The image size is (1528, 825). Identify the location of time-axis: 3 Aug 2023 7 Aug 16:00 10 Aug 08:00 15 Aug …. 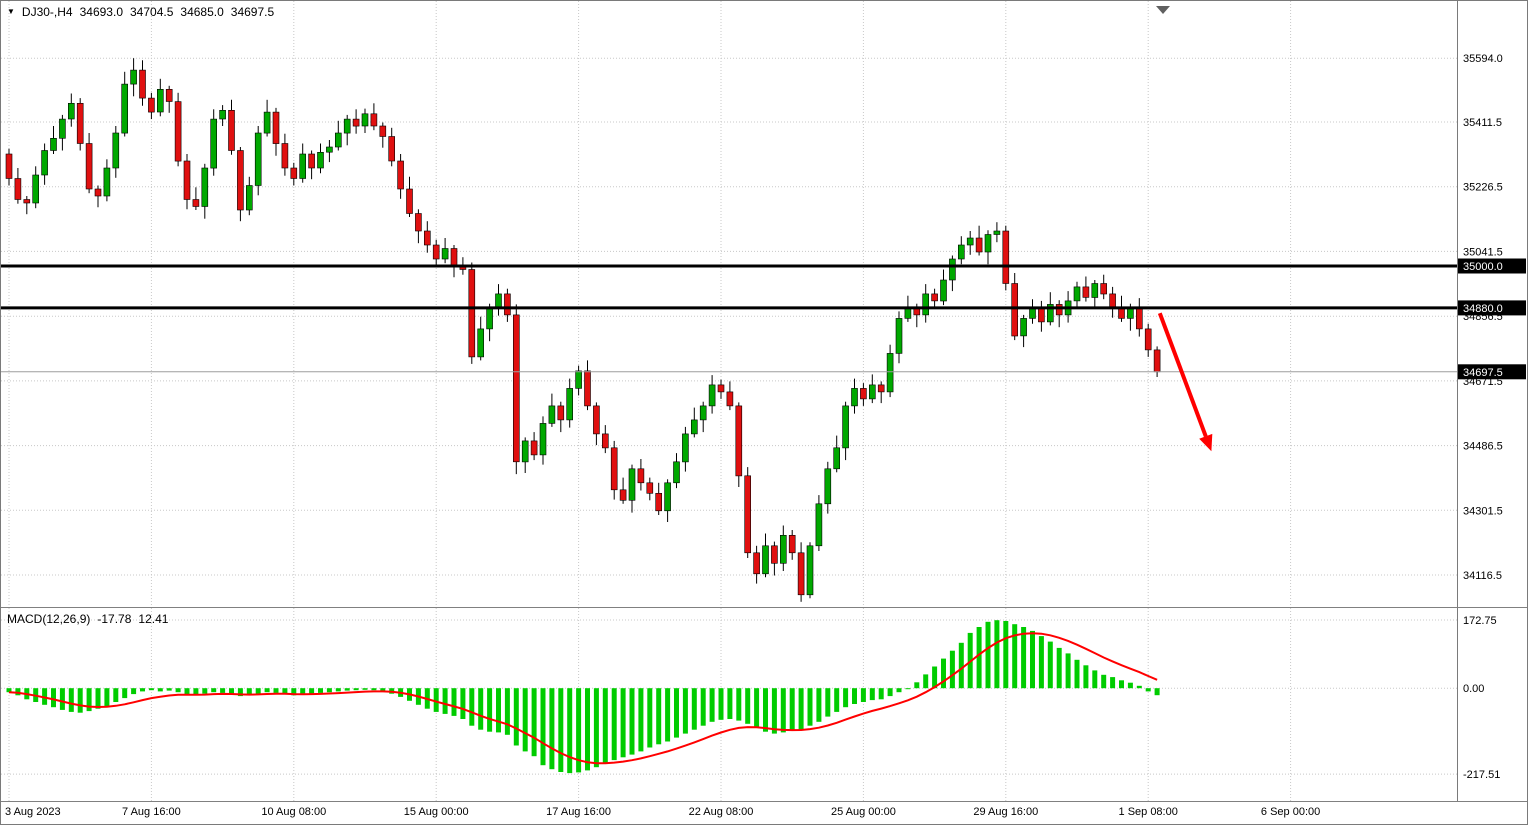
(764, 812).